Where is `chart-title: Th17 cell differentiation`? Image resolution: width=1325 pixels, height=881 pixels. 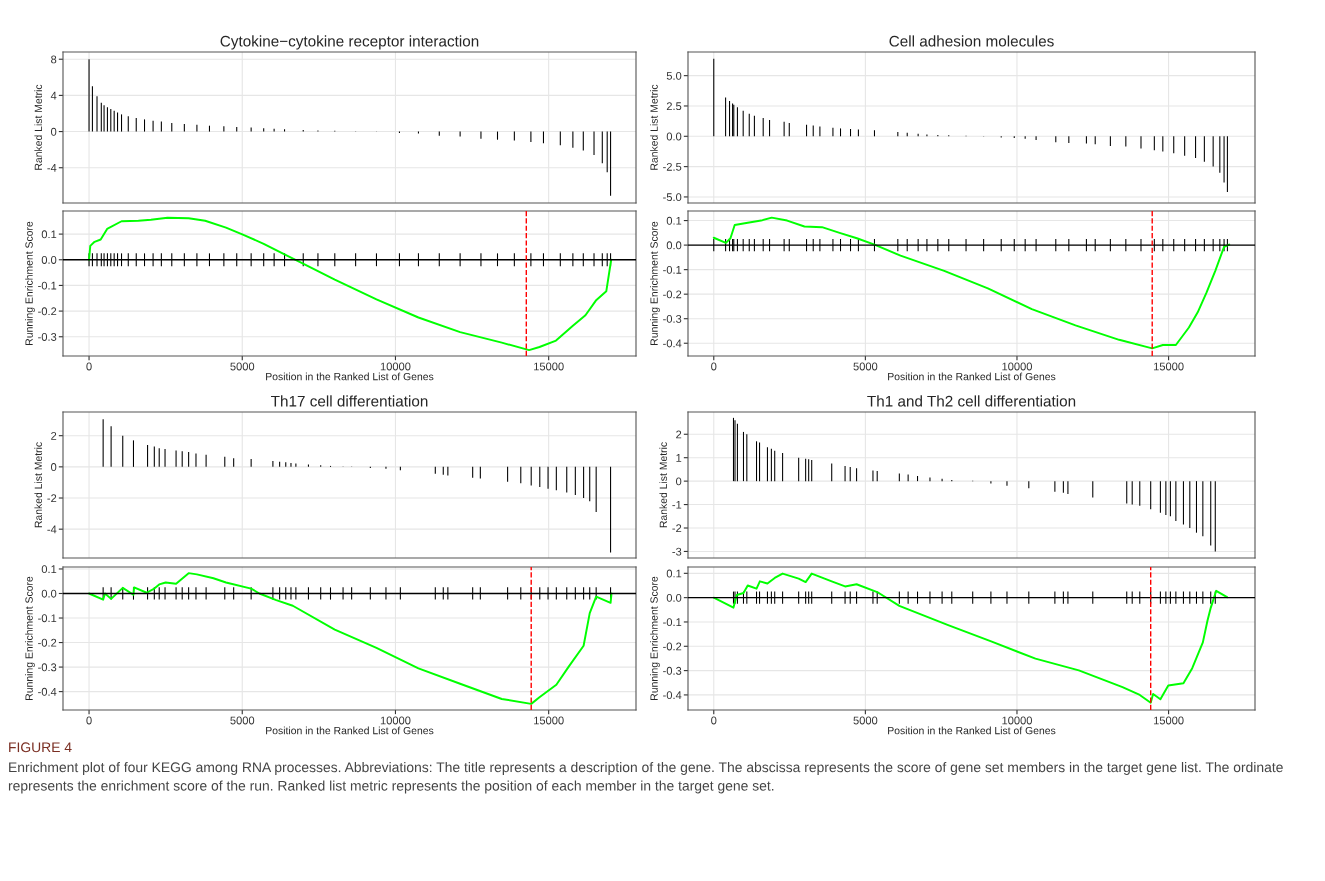 chart-title: Th17 cell differentiation is located at coordinates (349, 401).